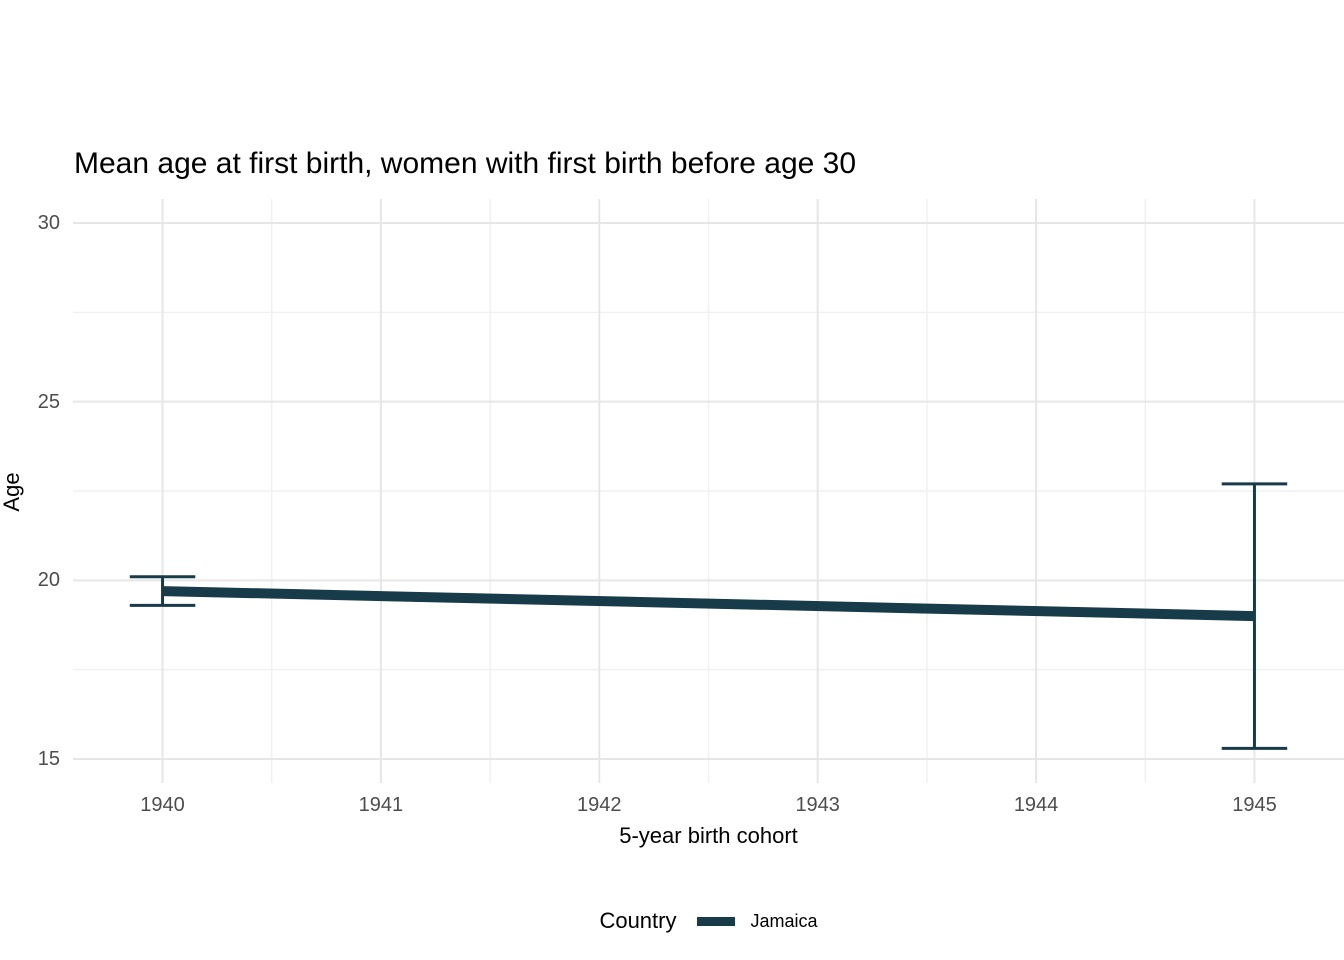  I want to click on legend: Country Jamaica, so click(708, 921).